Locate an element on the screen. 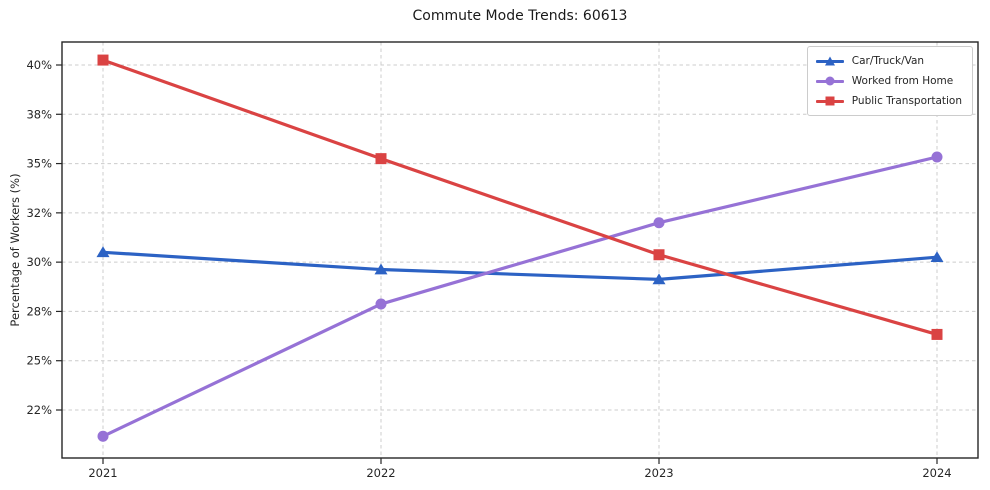  legend-label: Car/Truck/Van is located at coordinates (888, 61).